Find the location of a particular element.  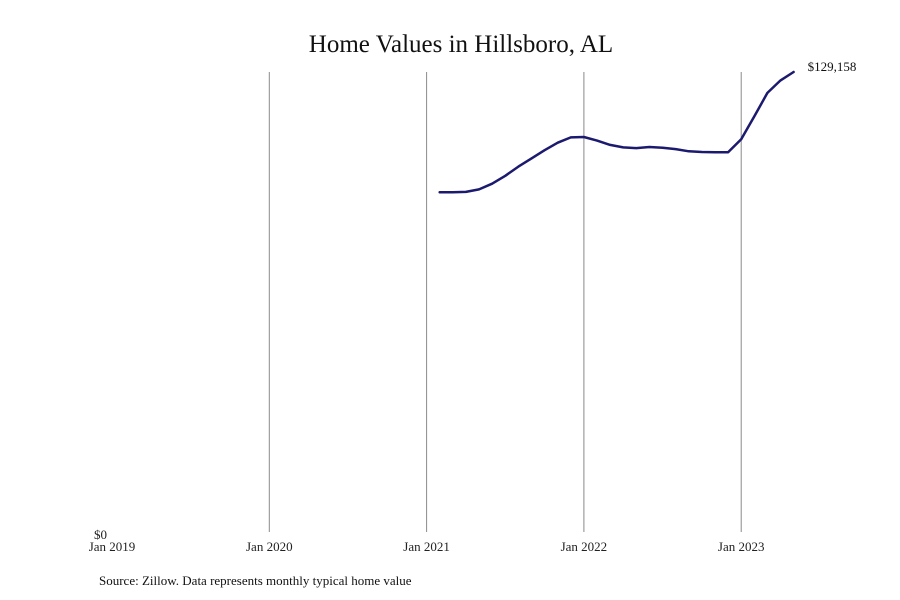

x-tick-label: Jan 2022 is located at coordinates (584, 546).